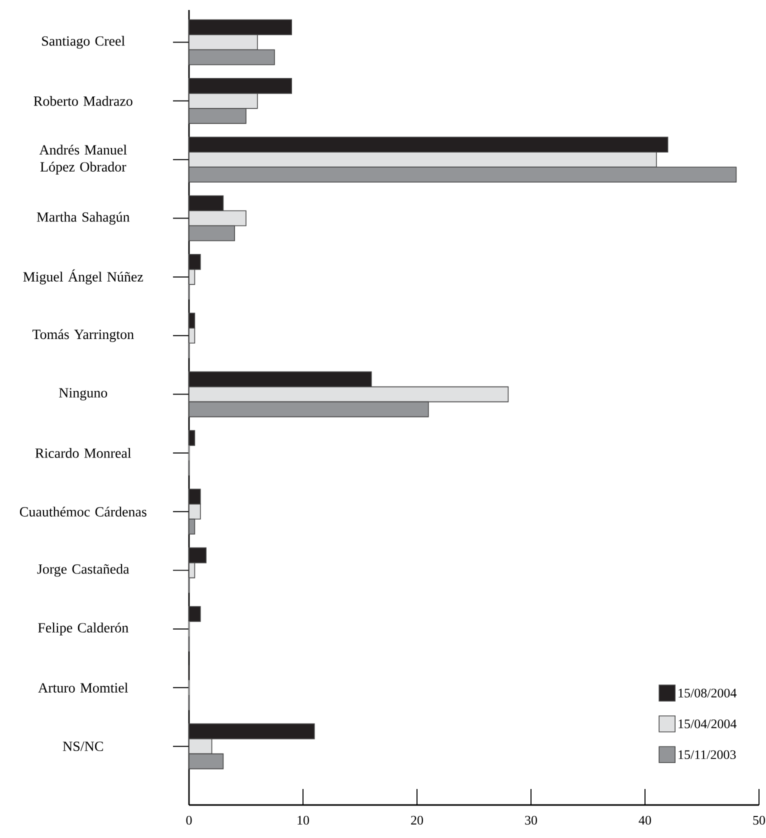 This screenshot has height=838, width=766. What do you see at coordinates (303, 820) in the screenshot?
I see `x-tick-label: 10` at bounding box center [303, 820].